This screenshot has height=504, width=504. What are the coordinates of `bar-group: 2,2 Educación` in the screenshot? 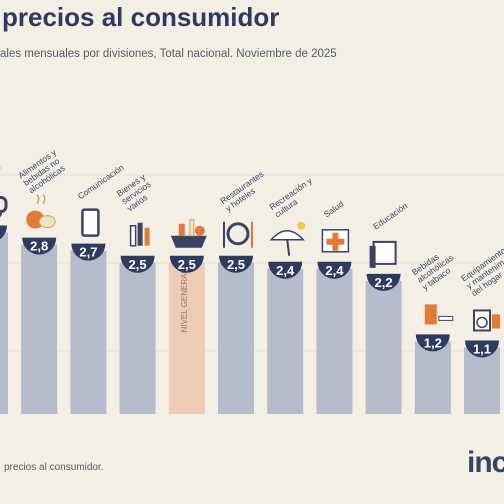 It's located at (387, 307).